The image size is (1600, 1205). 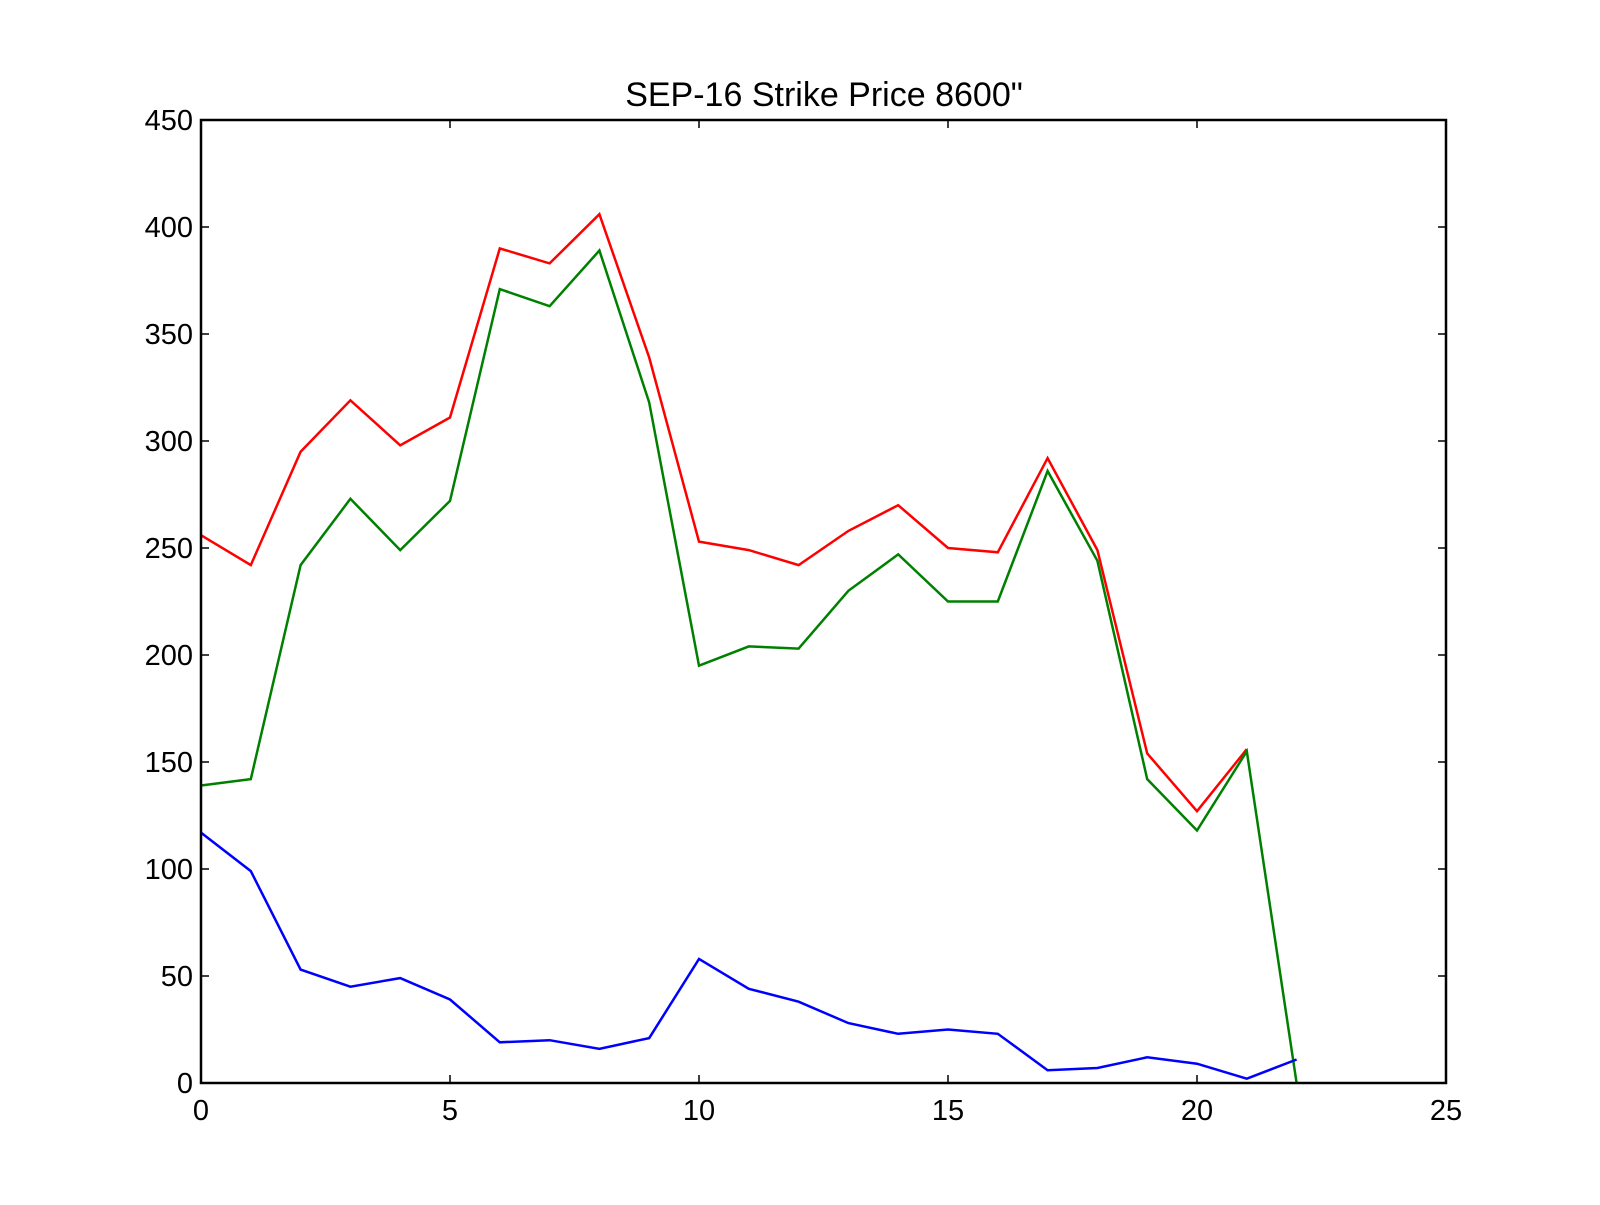 I want to click on y-tick-label: 300, so click(x=169, y=442).